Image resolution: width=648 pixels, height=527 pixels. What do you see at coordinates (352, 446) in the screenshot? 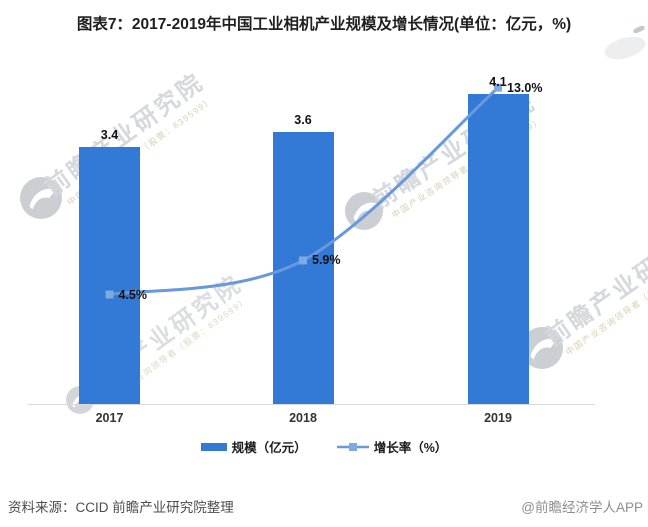
I see `line-marker-swatch-icon` at bounding box center [352, 446].